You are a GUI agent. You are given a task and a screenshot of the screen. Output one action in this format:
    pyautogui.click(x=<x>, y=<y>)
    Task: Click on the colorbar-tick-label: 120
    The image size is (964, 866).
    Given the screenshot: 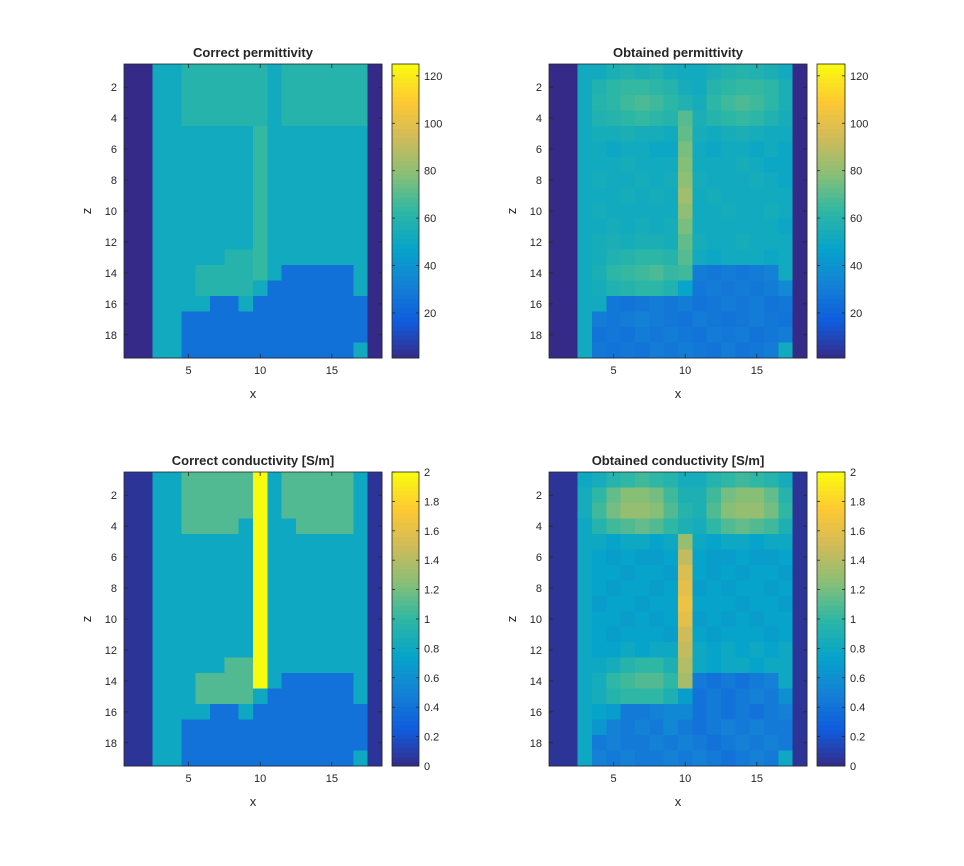 What is the action you would take?
    pyautogui.click(x=433, y=77)
    